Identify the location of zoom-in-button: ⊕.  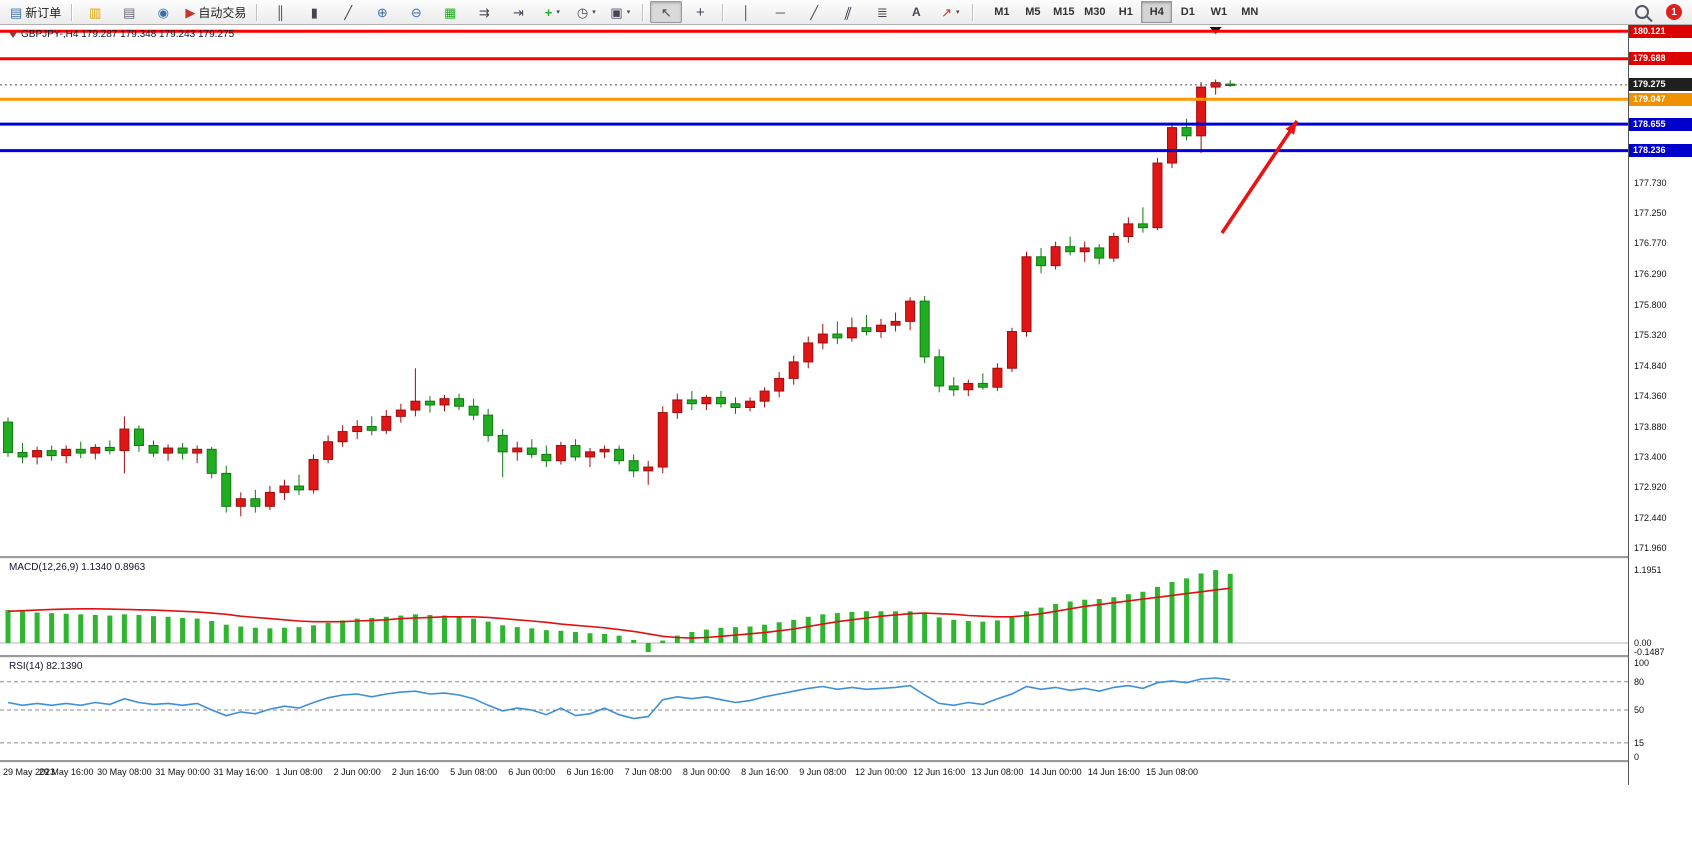
(382, 12).